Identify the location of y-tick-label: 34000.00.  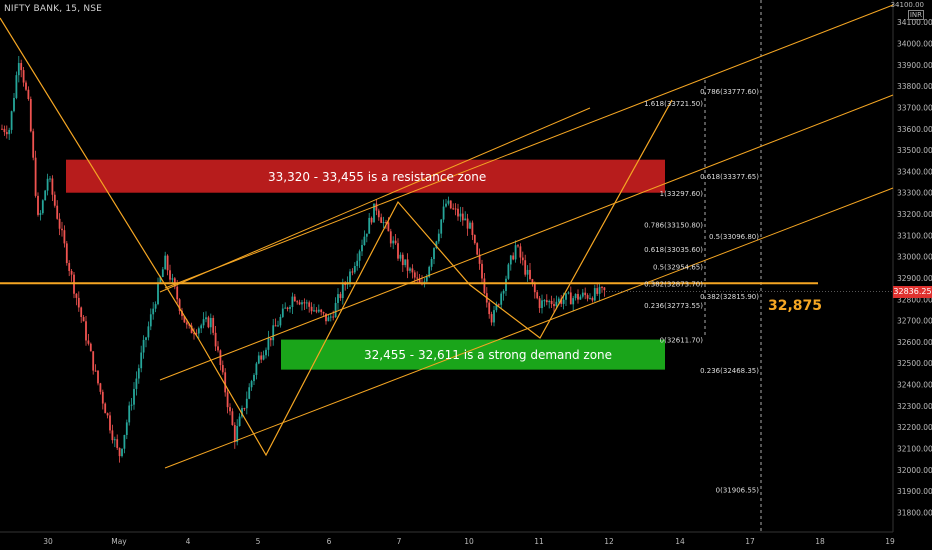
(914, 44).